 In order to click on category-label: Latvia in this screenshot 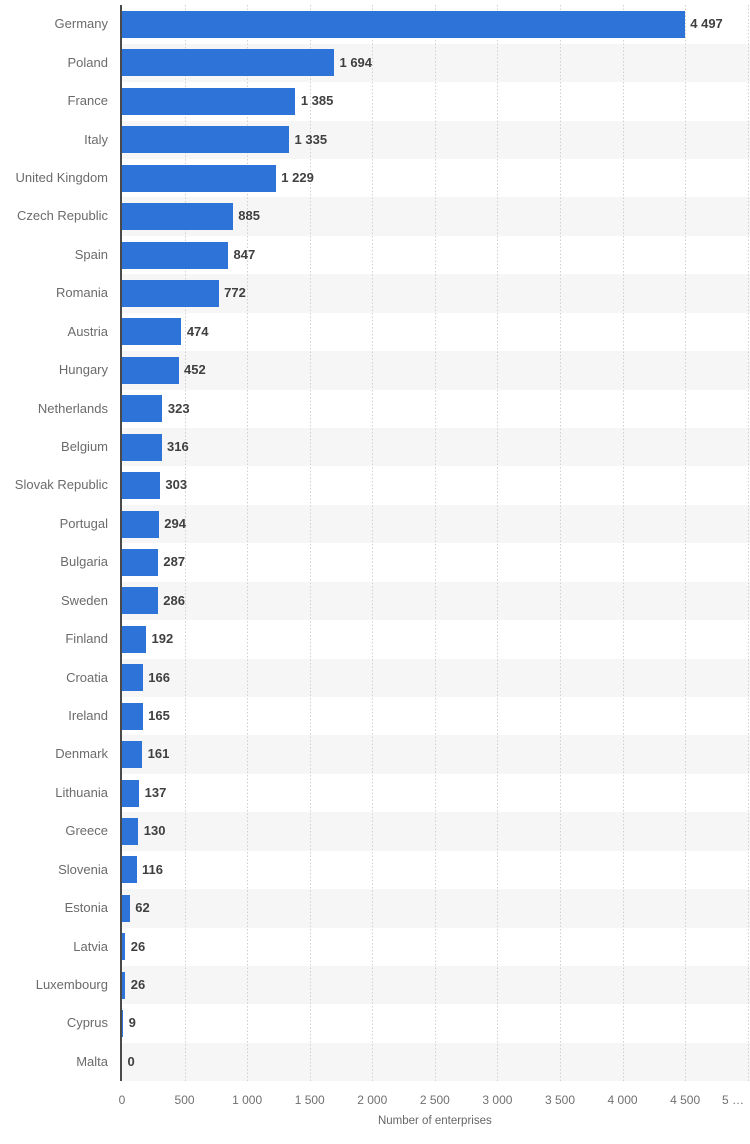, I will do `click(90, 946)`.